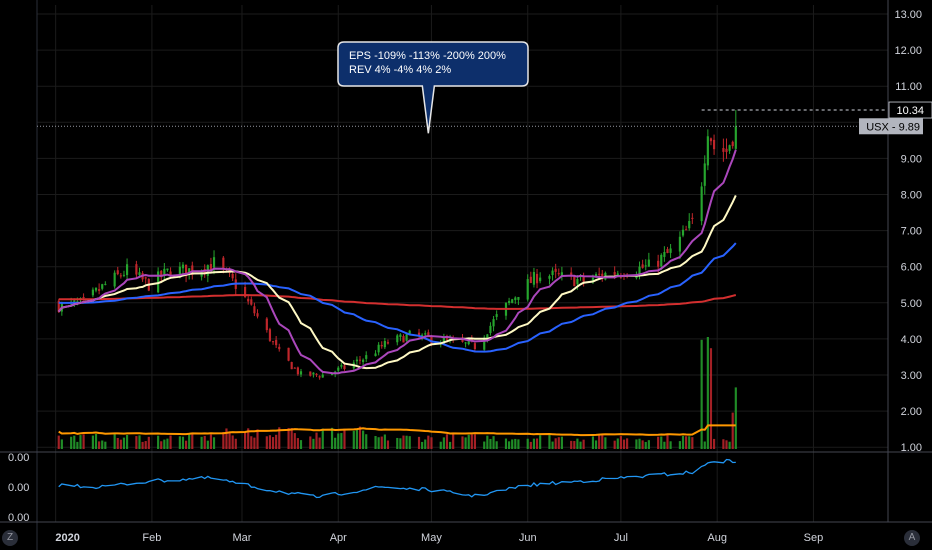 This screenshot has width=932, height=550. Describe the element at coordinates (151, 538) in the screenshot. I see `time-tick-label: Feb` at that location.